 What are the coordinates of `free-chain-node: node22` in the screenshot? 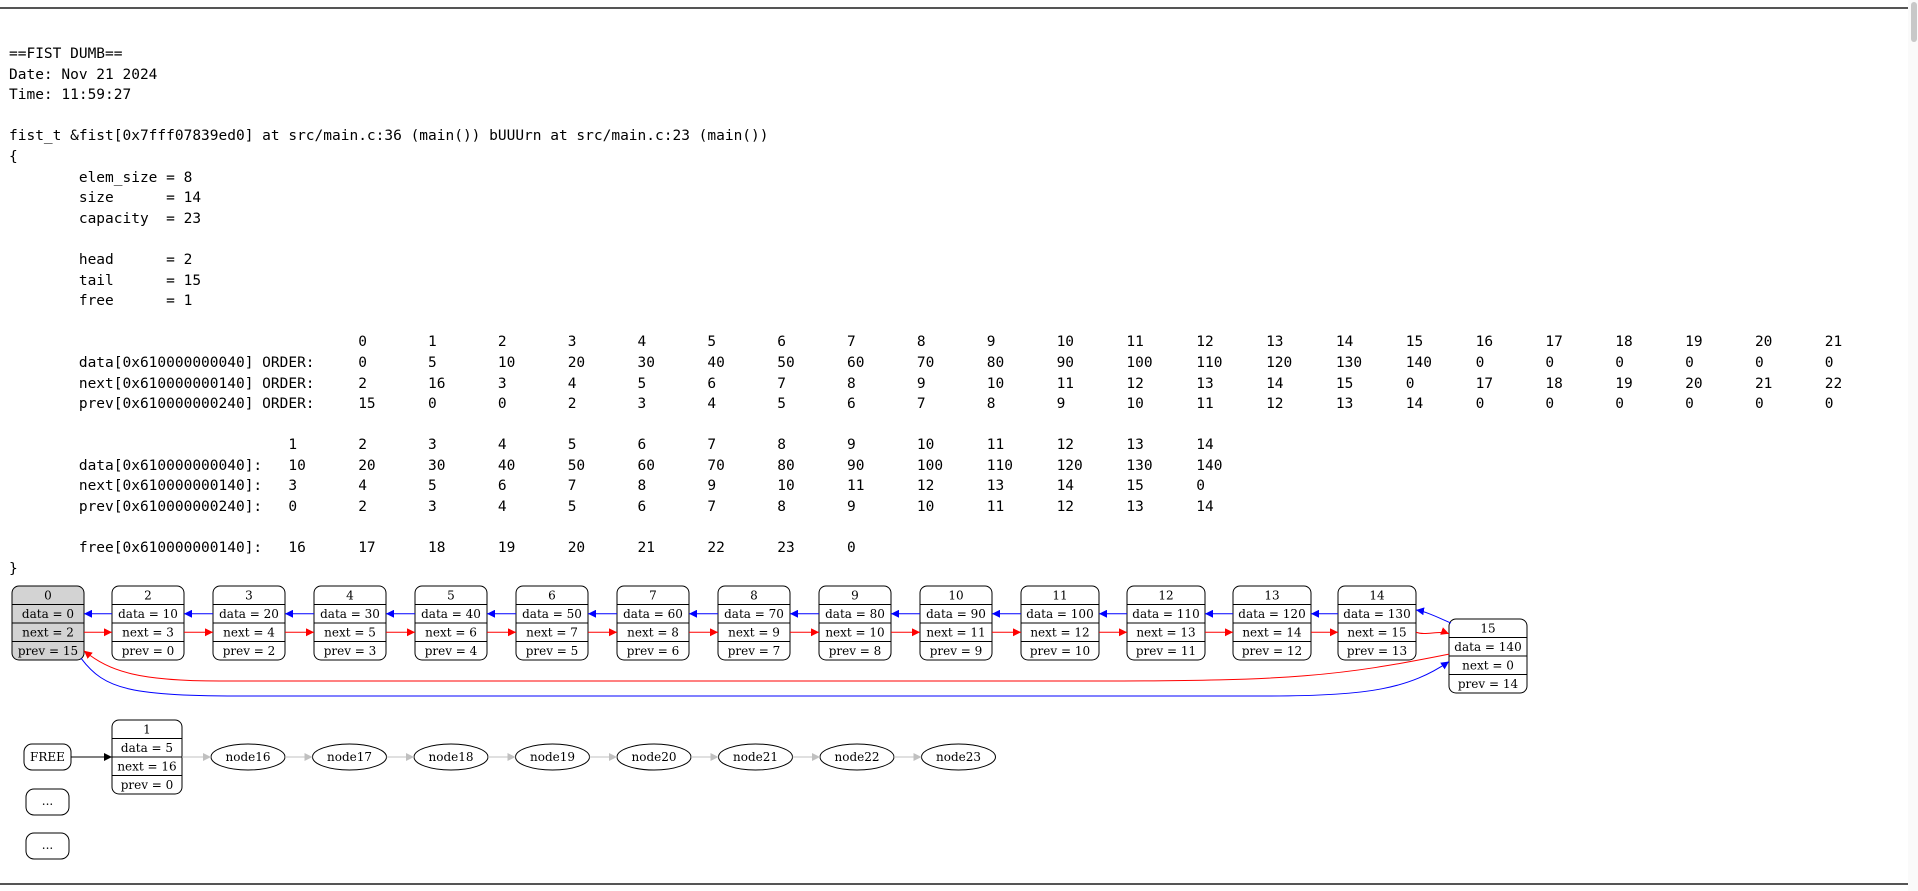 It's located at (857, 757).